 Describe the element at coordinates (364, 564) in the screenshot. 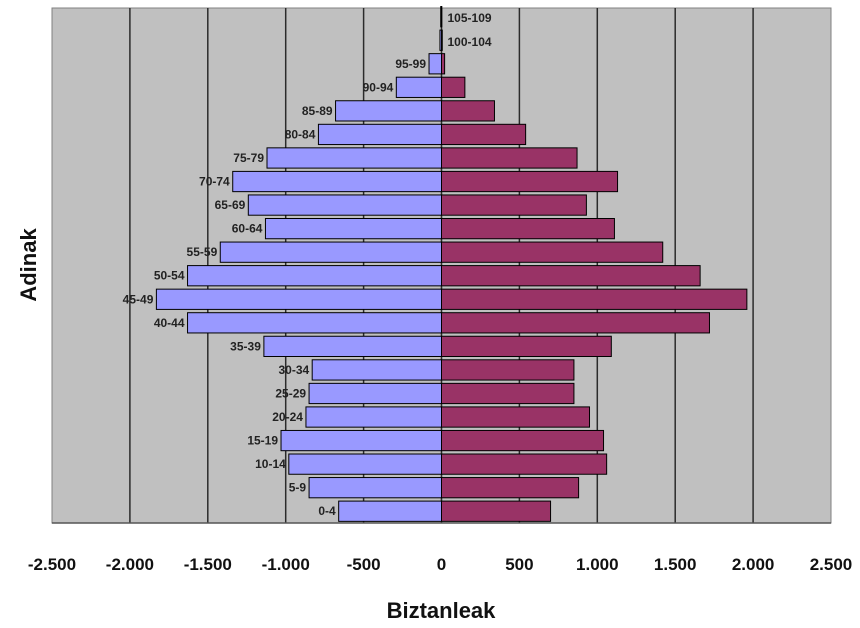

I see `x-tick-label: -500` at that location.